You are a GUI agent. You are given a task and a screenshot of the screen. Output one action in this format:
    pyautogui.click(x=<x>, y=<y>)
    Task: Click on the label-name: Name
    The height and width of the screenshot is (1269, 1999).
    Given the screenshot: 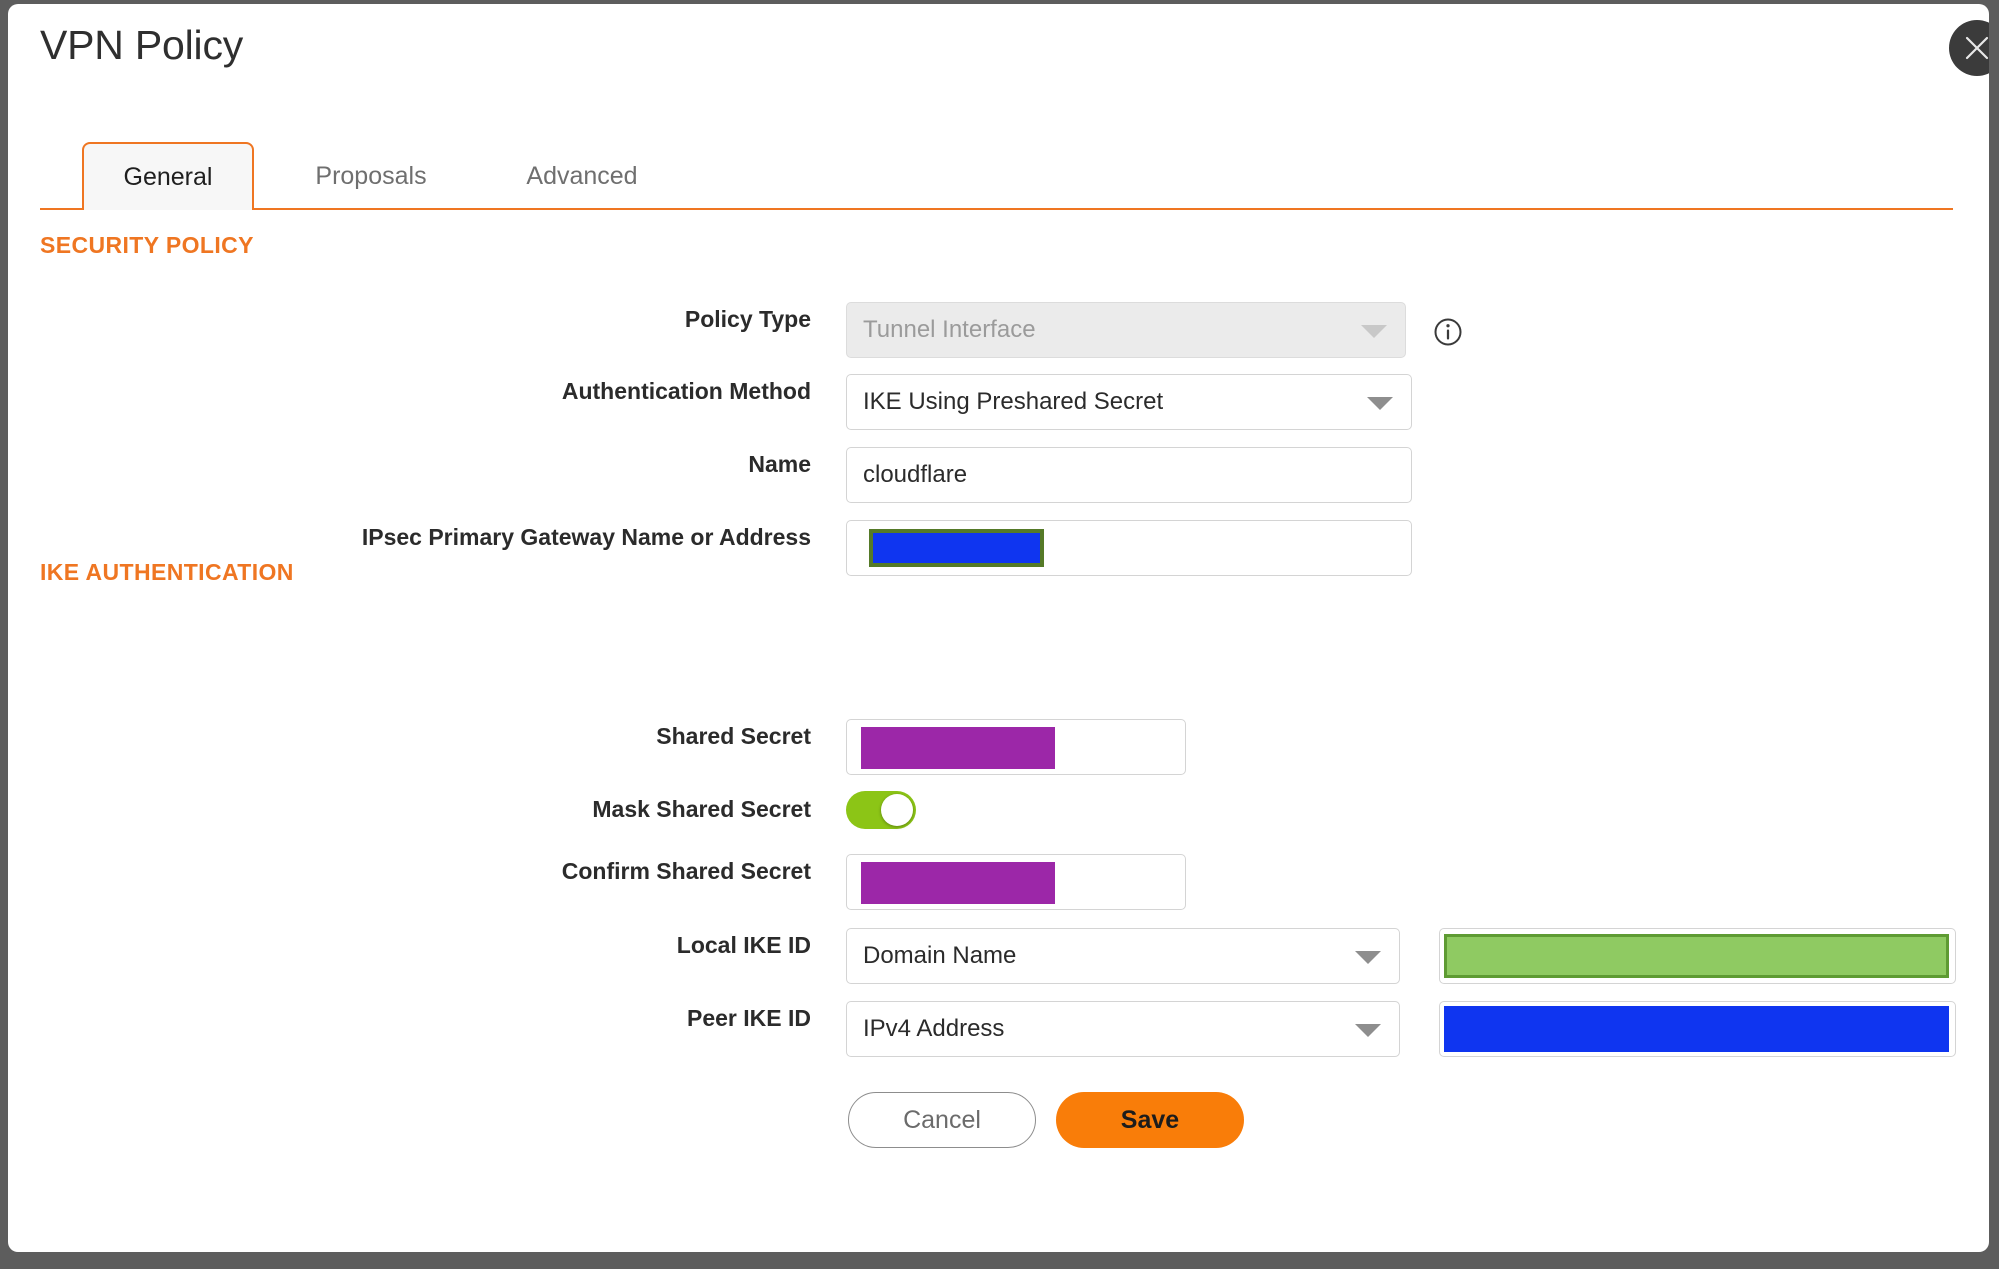 What is the action you would take?
    pyautogui.click(x=779, y=464)
    